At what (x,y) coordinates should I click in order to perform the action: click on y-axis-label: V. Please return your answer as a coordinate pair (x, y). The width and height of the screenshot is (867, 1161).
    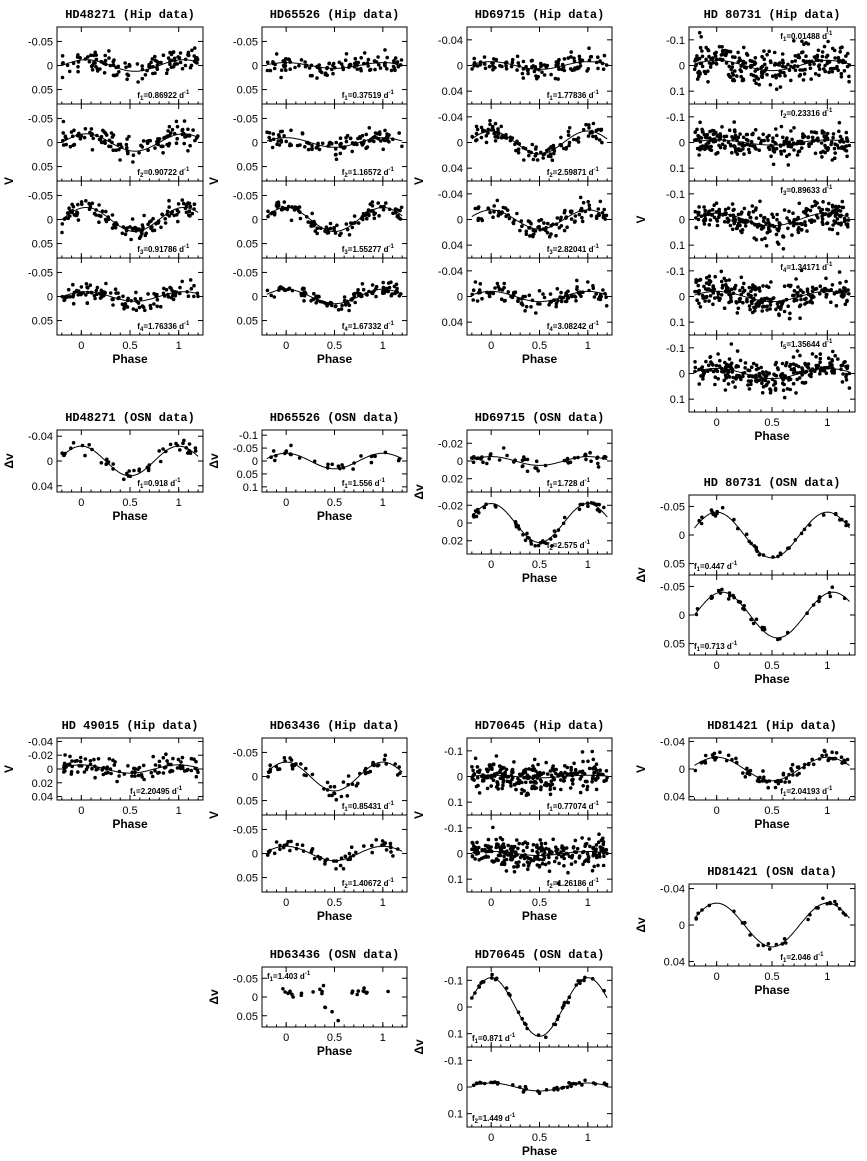
    Looking at the image, I should click on (214, 181).